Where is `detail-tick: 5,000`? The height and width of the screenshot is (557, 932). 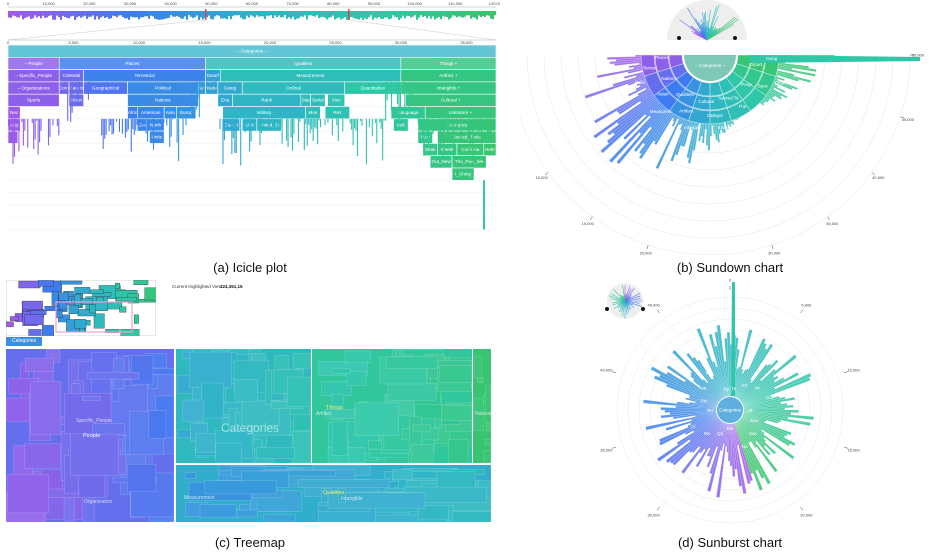 detail-tick: 5,000 is located at coordinates (73, 42).